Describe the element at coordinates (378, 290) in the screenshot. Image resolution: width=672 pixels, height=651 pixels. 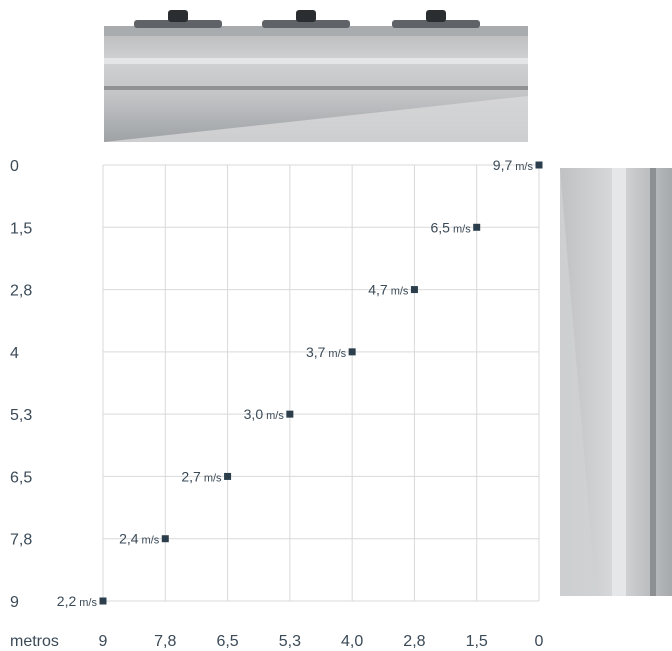
I see `data-point-value: 4,7` at that location.